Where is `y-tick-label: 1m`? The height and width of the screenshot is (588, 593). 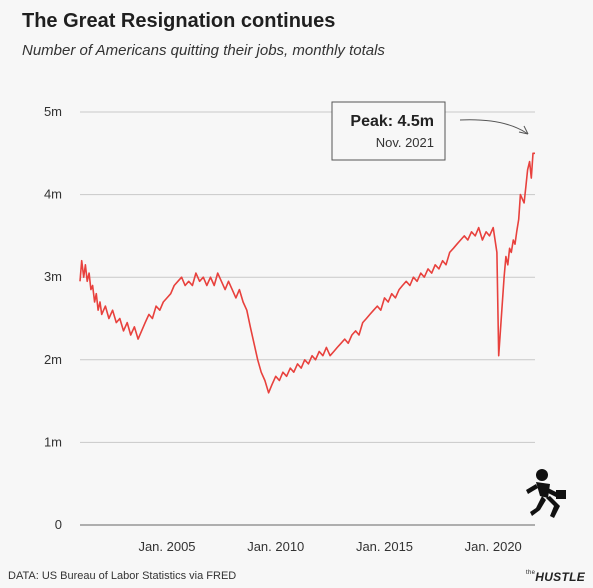
y-tick-label: 1m is located at coordinates (53, 441).